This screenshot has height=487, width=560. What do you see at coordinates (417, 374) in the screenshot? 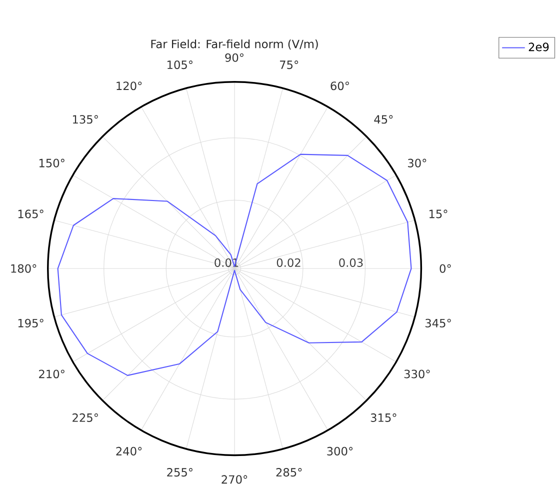
I see `spoke-label: 330°` at bounding box center [417, 374].